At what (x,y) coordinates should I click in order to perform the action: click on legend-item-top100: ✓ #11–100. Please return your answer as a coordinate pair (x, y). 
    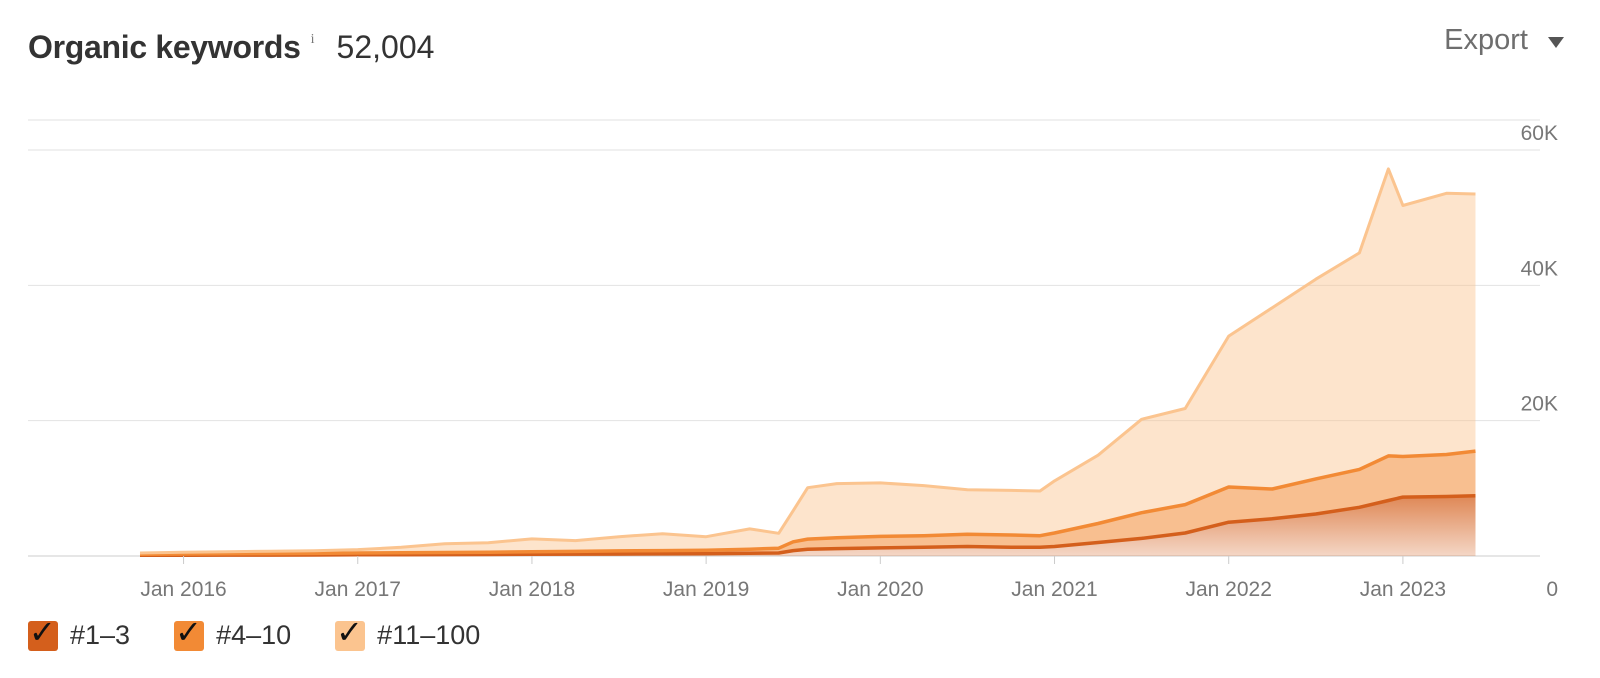
    Looking at the image, I should click on (408, 632).